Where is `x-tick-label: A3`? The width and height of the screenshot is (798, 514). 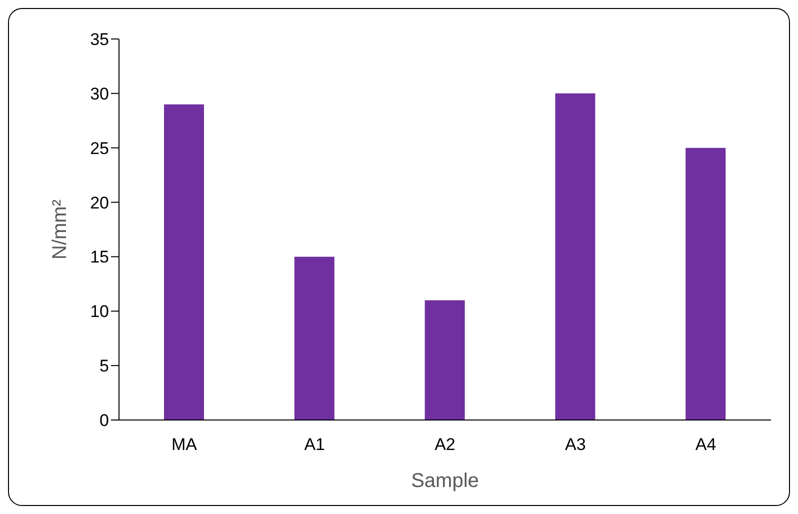
x-tick-label: A3 is located at coordinates (575, 444).